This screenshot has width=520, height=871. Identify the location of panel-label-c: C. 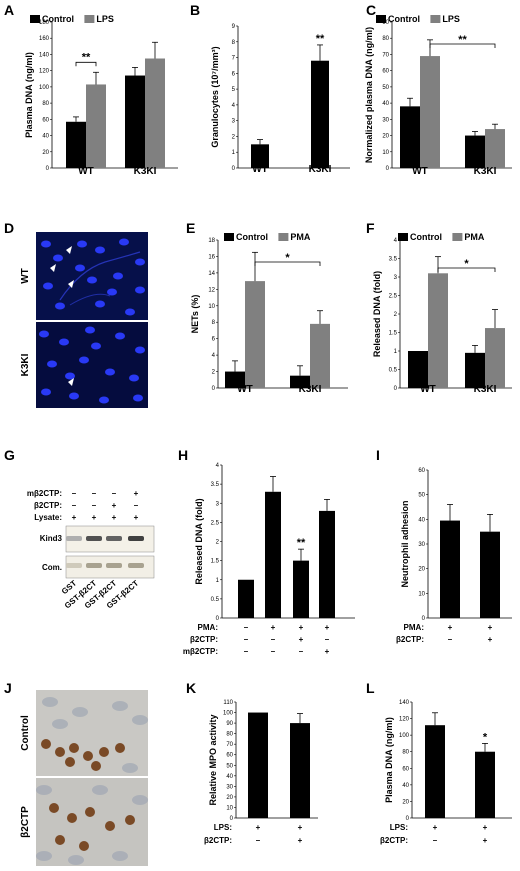
(371, 10).